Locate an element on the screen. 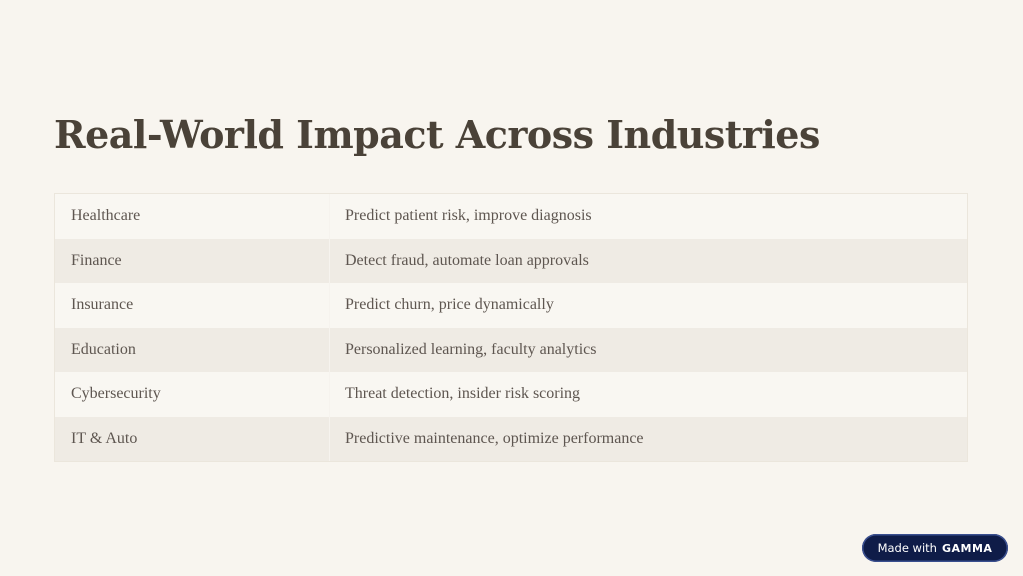 Image resolution: width=1023 pixels, height=576 pixels. use-case-cell: Predict churn, price dynamically is located at coordinates (449, 305).